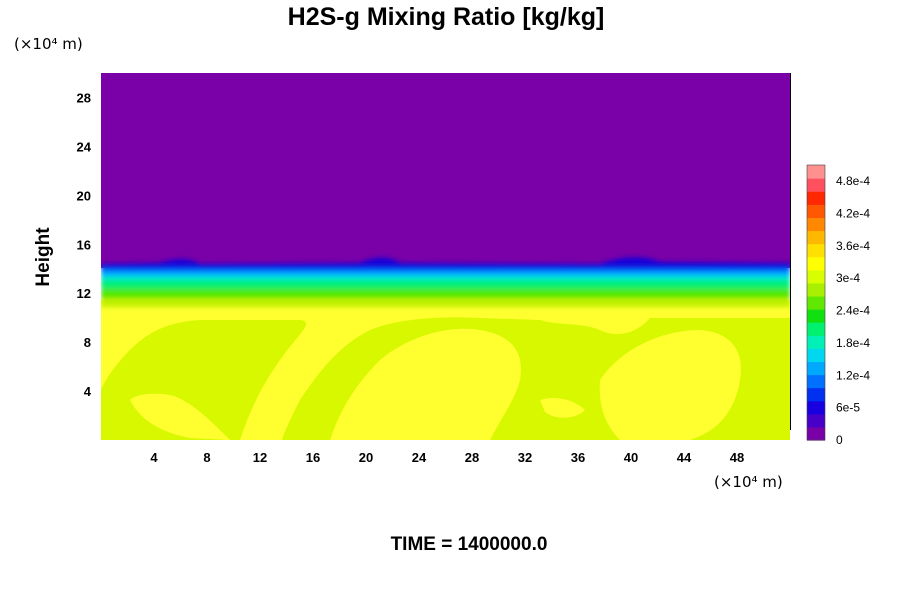  What do you see at coordinates (525, 457) in the screenshot?
I see `x-tick-label: 32` at bounding box center [525, 457].